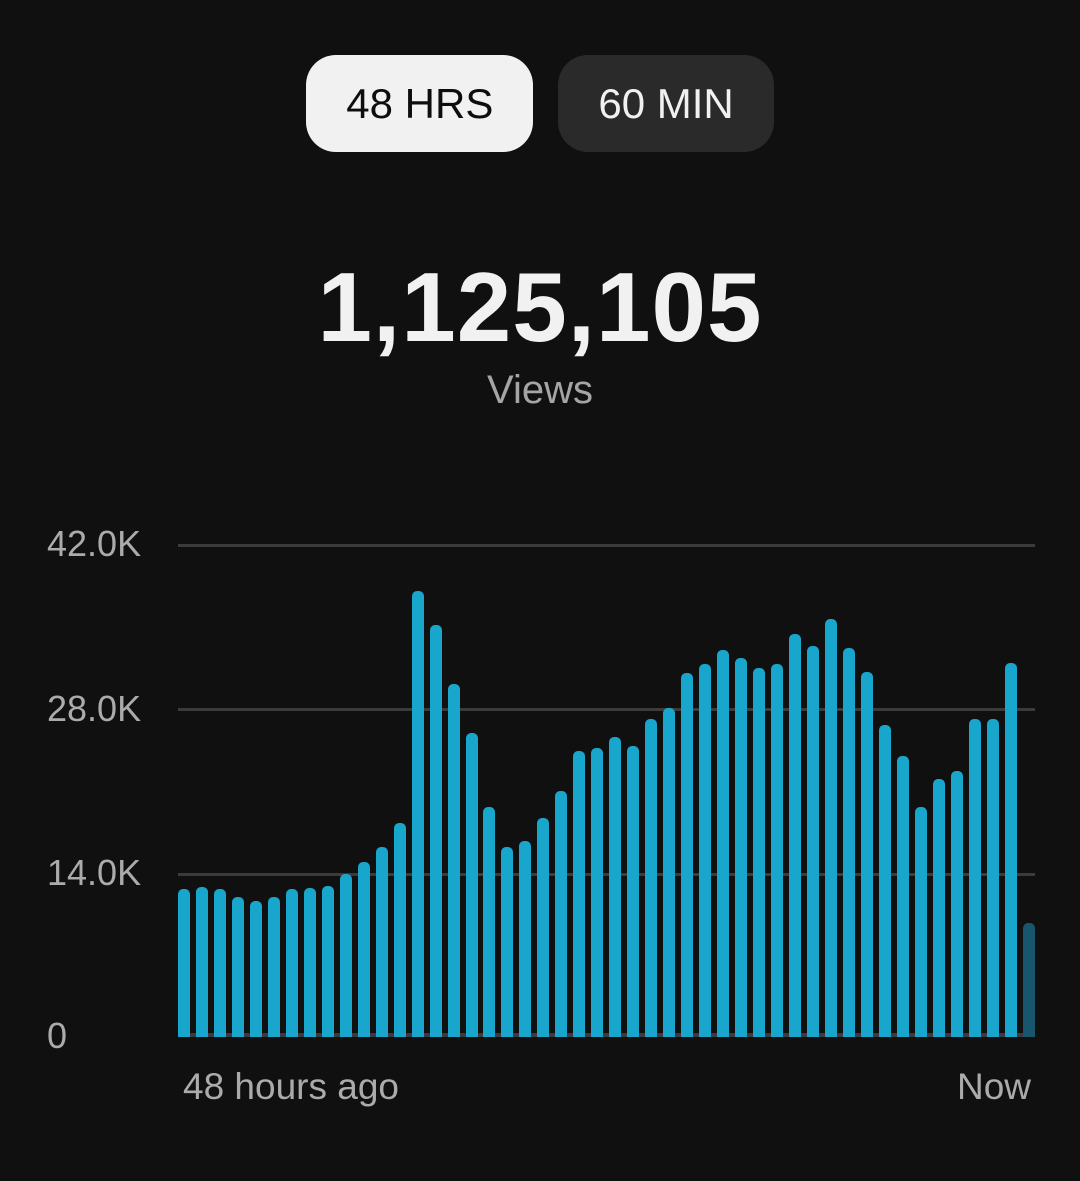 The width and height of the screenshot is (1080, 1181). I want to click on x-axis-label-start: 48 hours ago, so click(291, 1086).